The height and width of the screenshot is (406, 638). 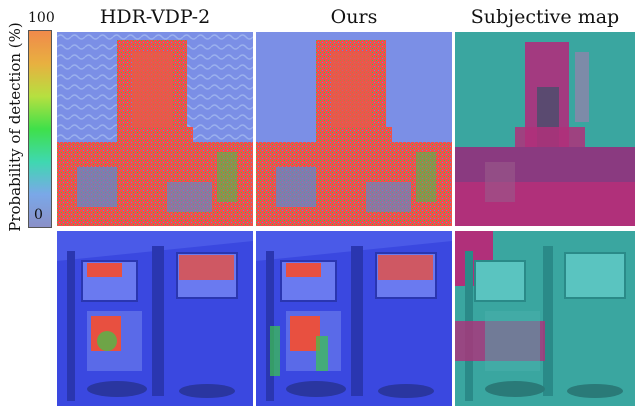 I want to click on panel-room-subjective, so click(x=545, y=318).